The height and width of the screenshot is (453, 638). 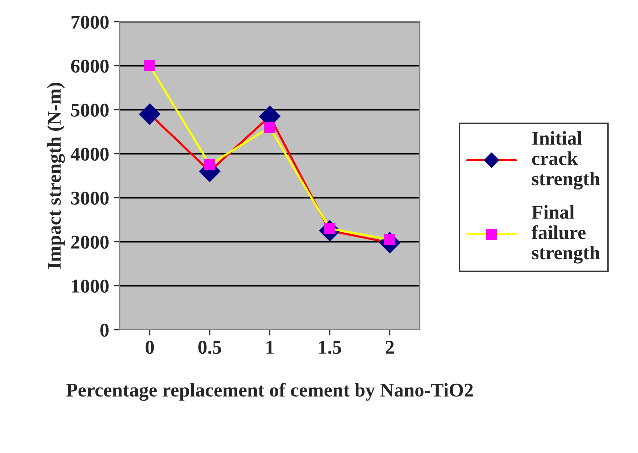 What do you see at coordinates (566, 234) in the screenshot?
I see `legend-label: Final failure strength` at bounding box center [566, 234].